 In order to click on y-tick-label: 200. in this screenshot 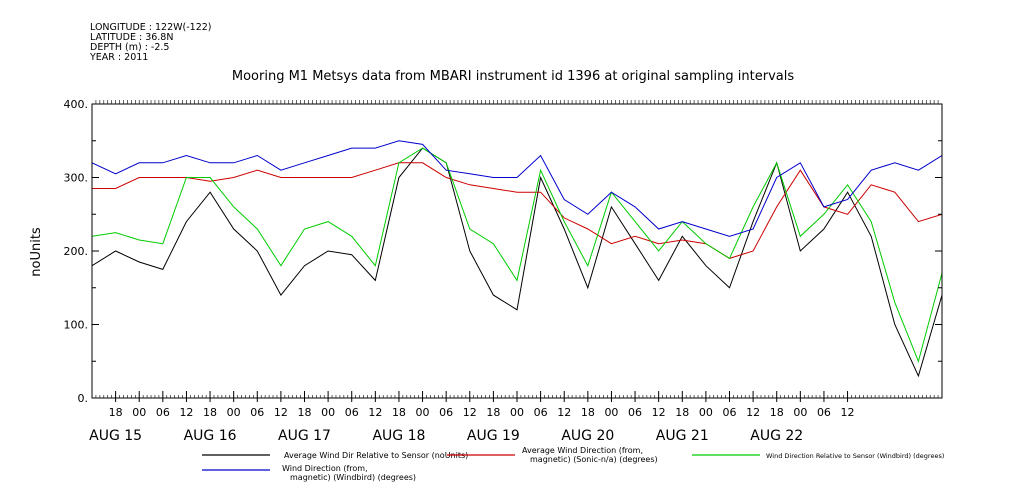, I will do `click(76, 251)`.